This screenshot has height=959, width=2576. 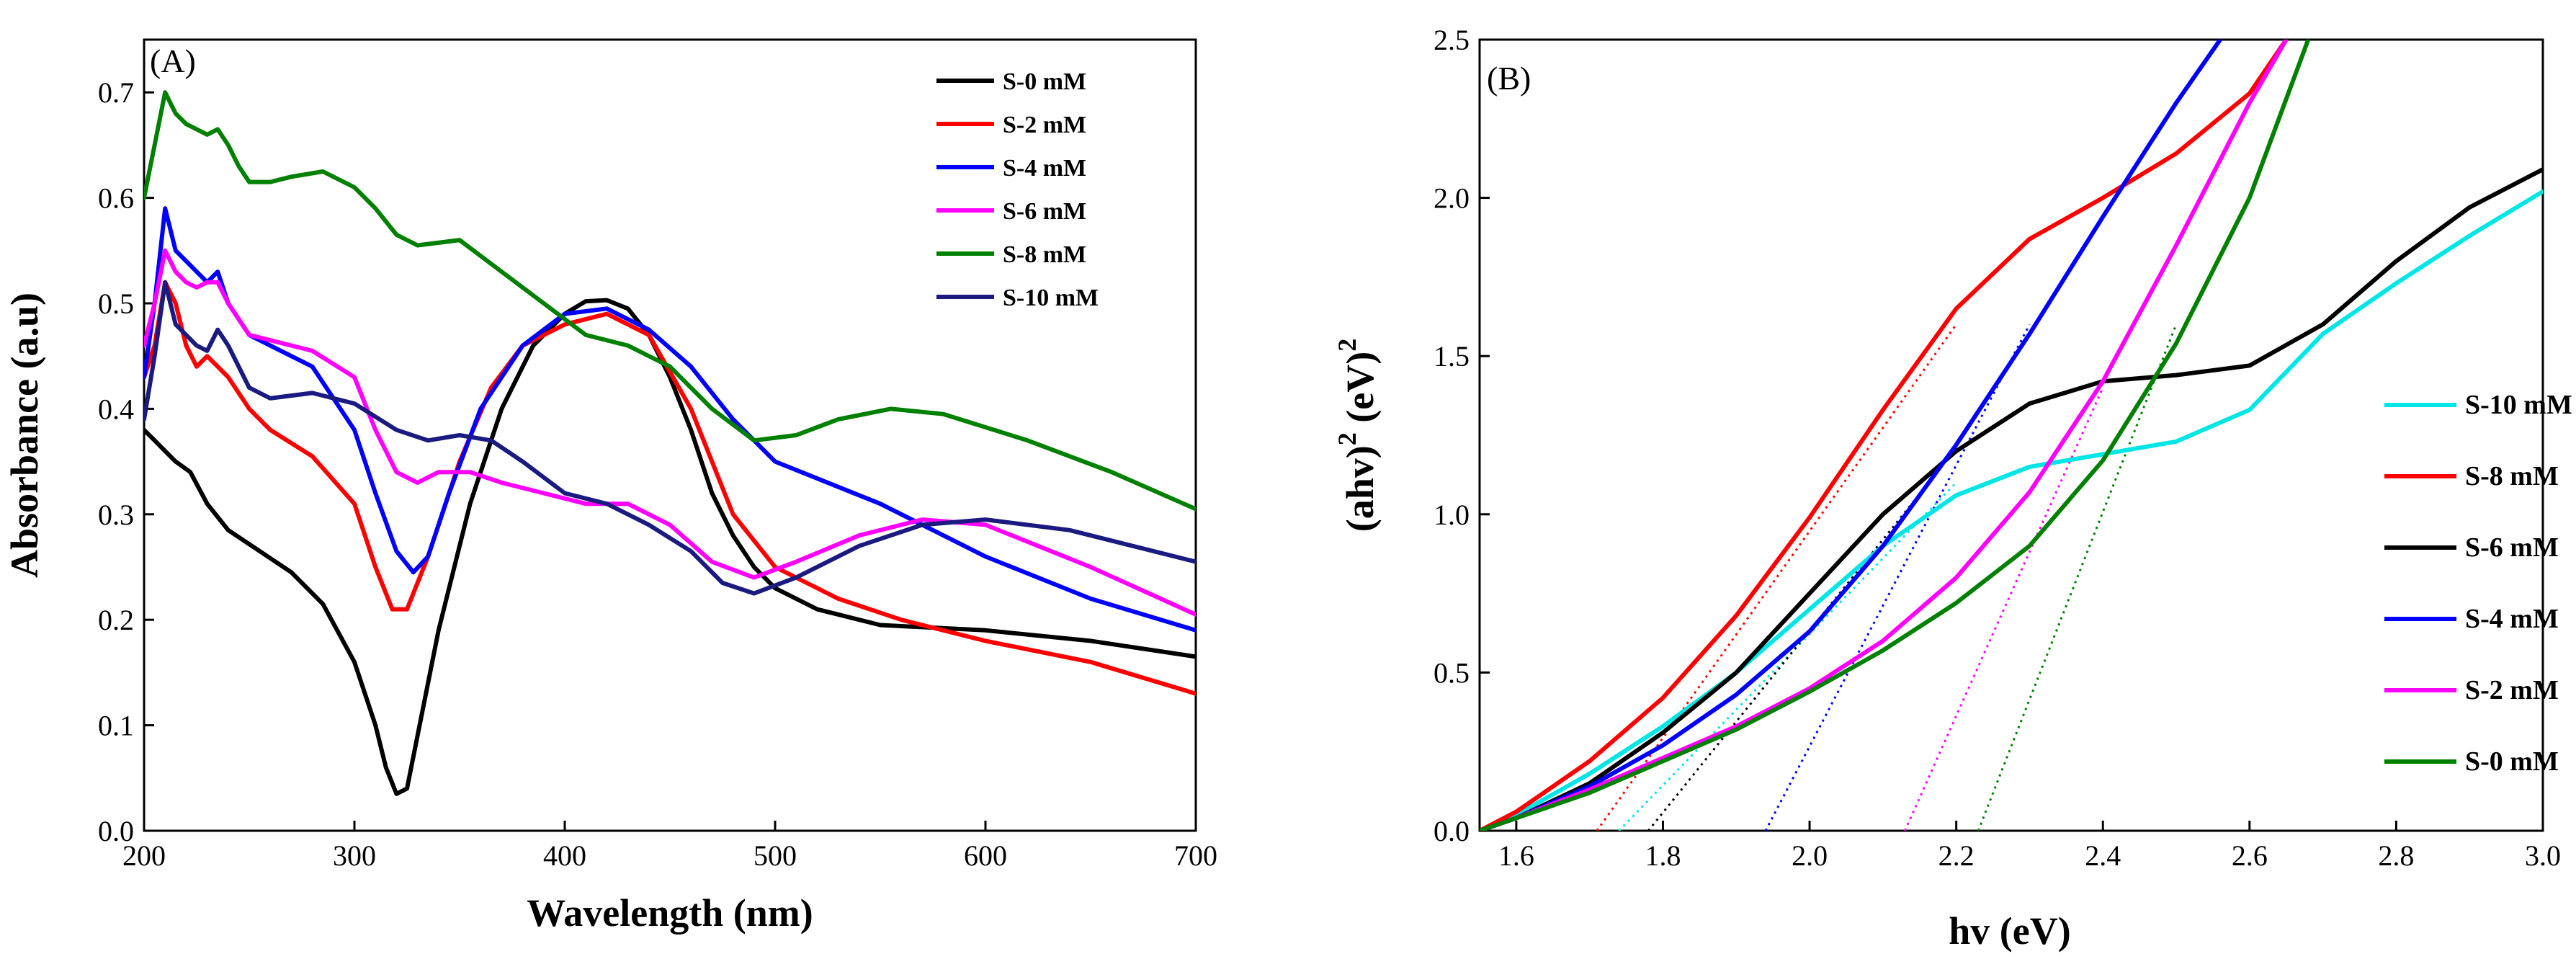 What do you see at coordinates (1810, 855) in the screenshot?
I see `panel-b-x-tick-label: 2.0` at bounding box center [1810, 855].